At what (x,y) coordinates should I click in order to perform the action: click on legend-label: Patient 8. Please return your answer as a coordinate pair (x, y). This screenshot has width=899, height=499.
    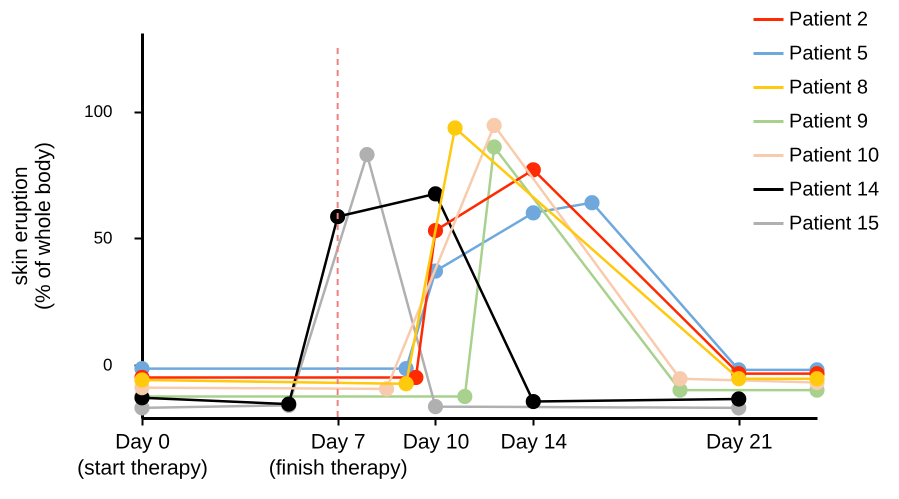
    Looking at the image, I should click on (828, 87).